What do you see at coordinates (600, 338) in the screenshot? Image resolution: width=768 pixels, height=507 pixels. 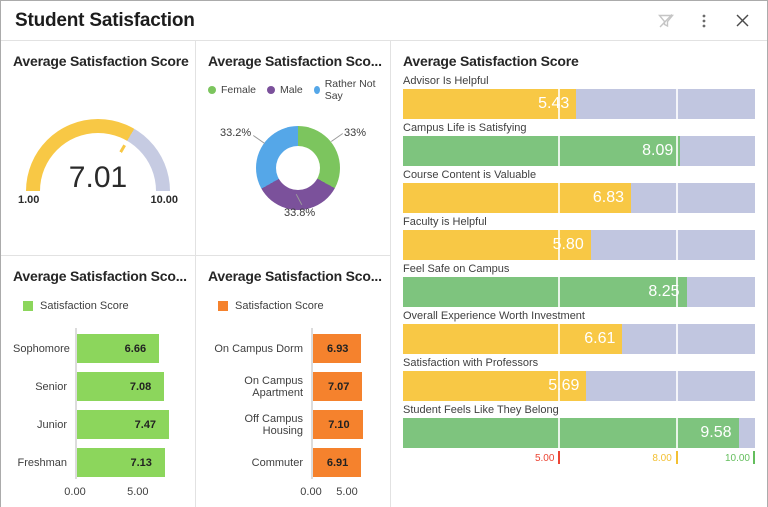 I see `bullet-value: 6.61` at bounding box center [600, 338].